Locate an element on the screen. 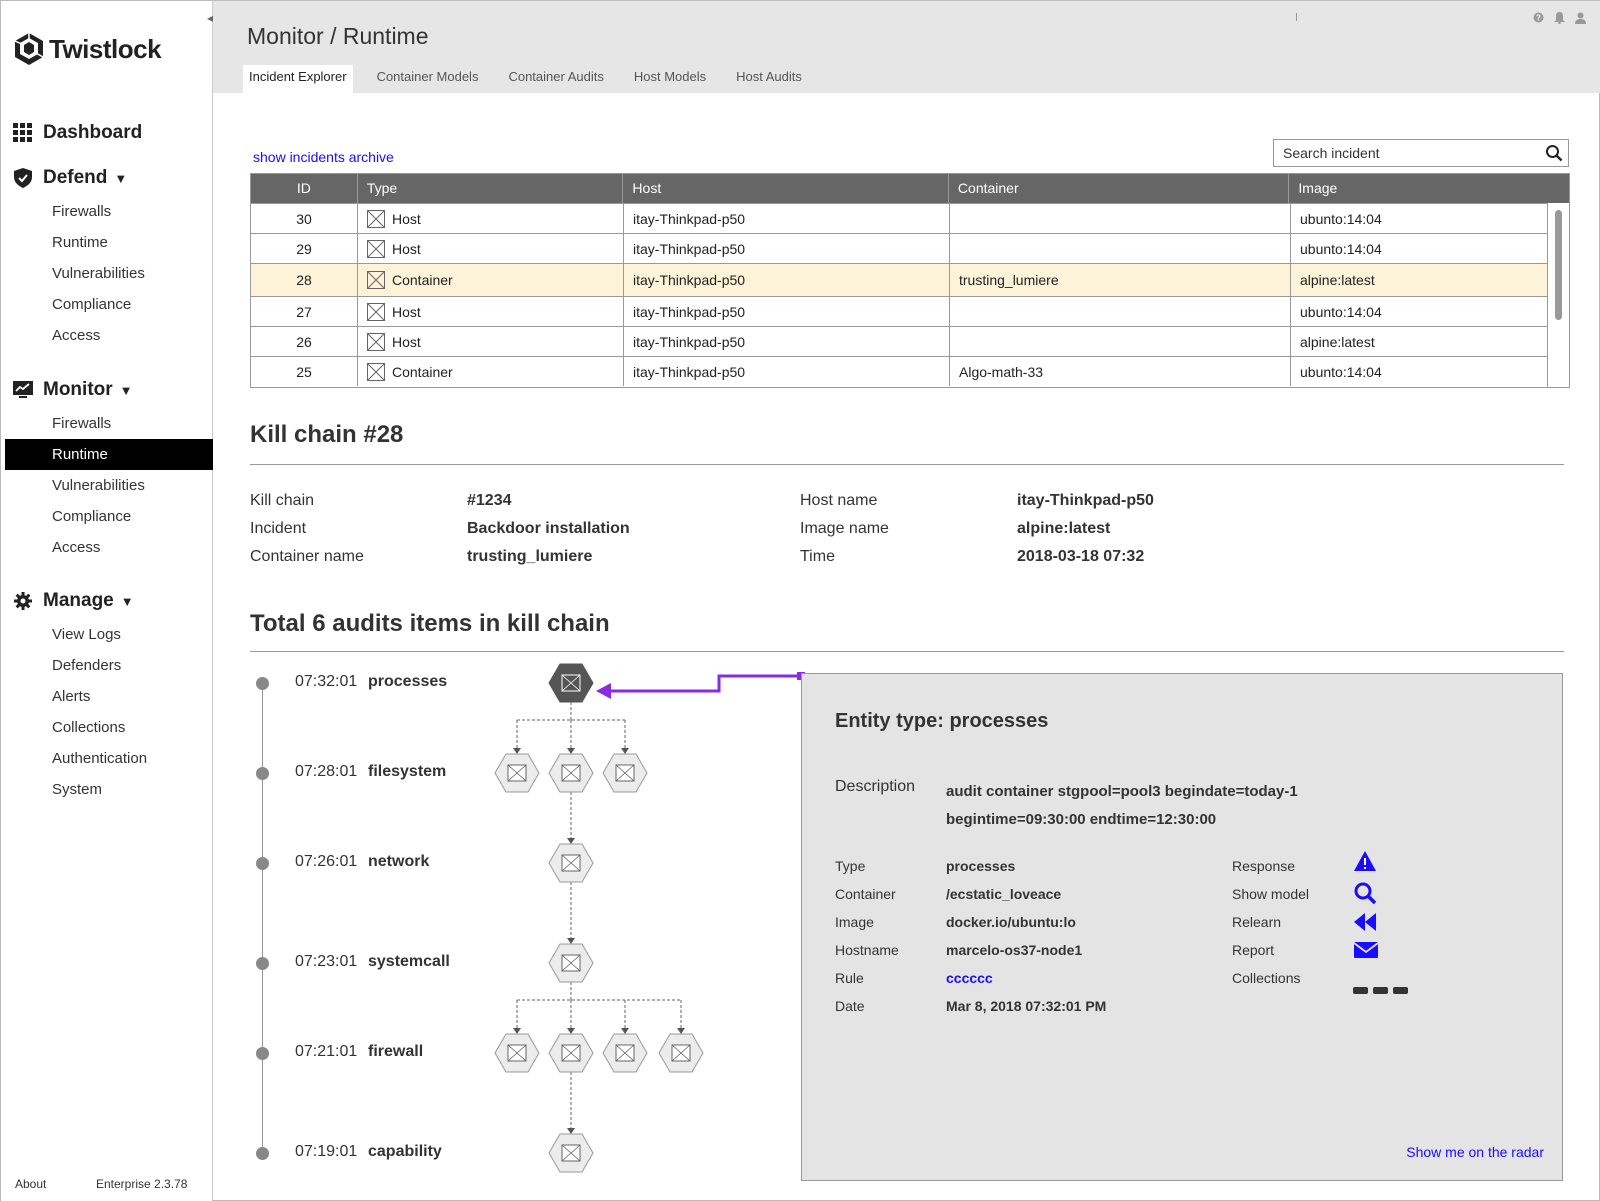 This screenshot has width=1600, height=1201. nav-defend-runtime: Runtime is located at coordinates (80, 242).